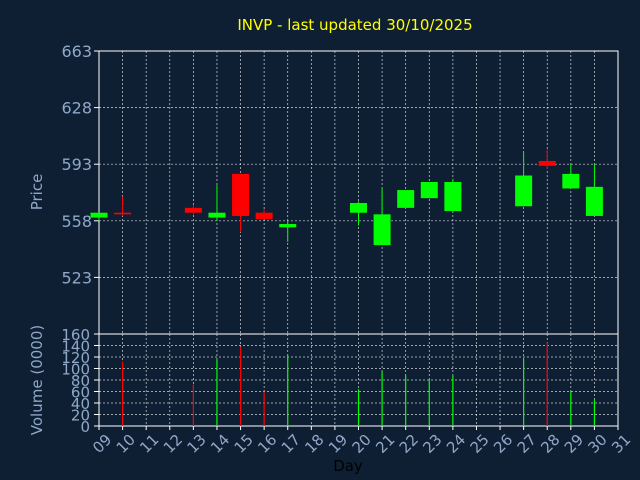 The height and width of the screenshot is (480, 640). I want to click on x-tick-label: 31, so click(621, 444).